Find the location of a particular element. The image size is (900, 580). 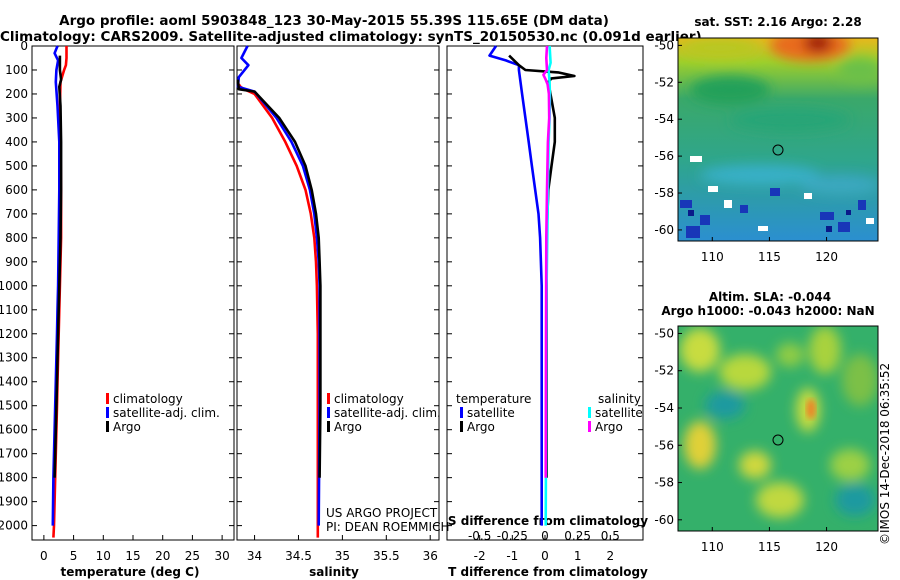

sst-map-image is located at coordinates (778, 139).